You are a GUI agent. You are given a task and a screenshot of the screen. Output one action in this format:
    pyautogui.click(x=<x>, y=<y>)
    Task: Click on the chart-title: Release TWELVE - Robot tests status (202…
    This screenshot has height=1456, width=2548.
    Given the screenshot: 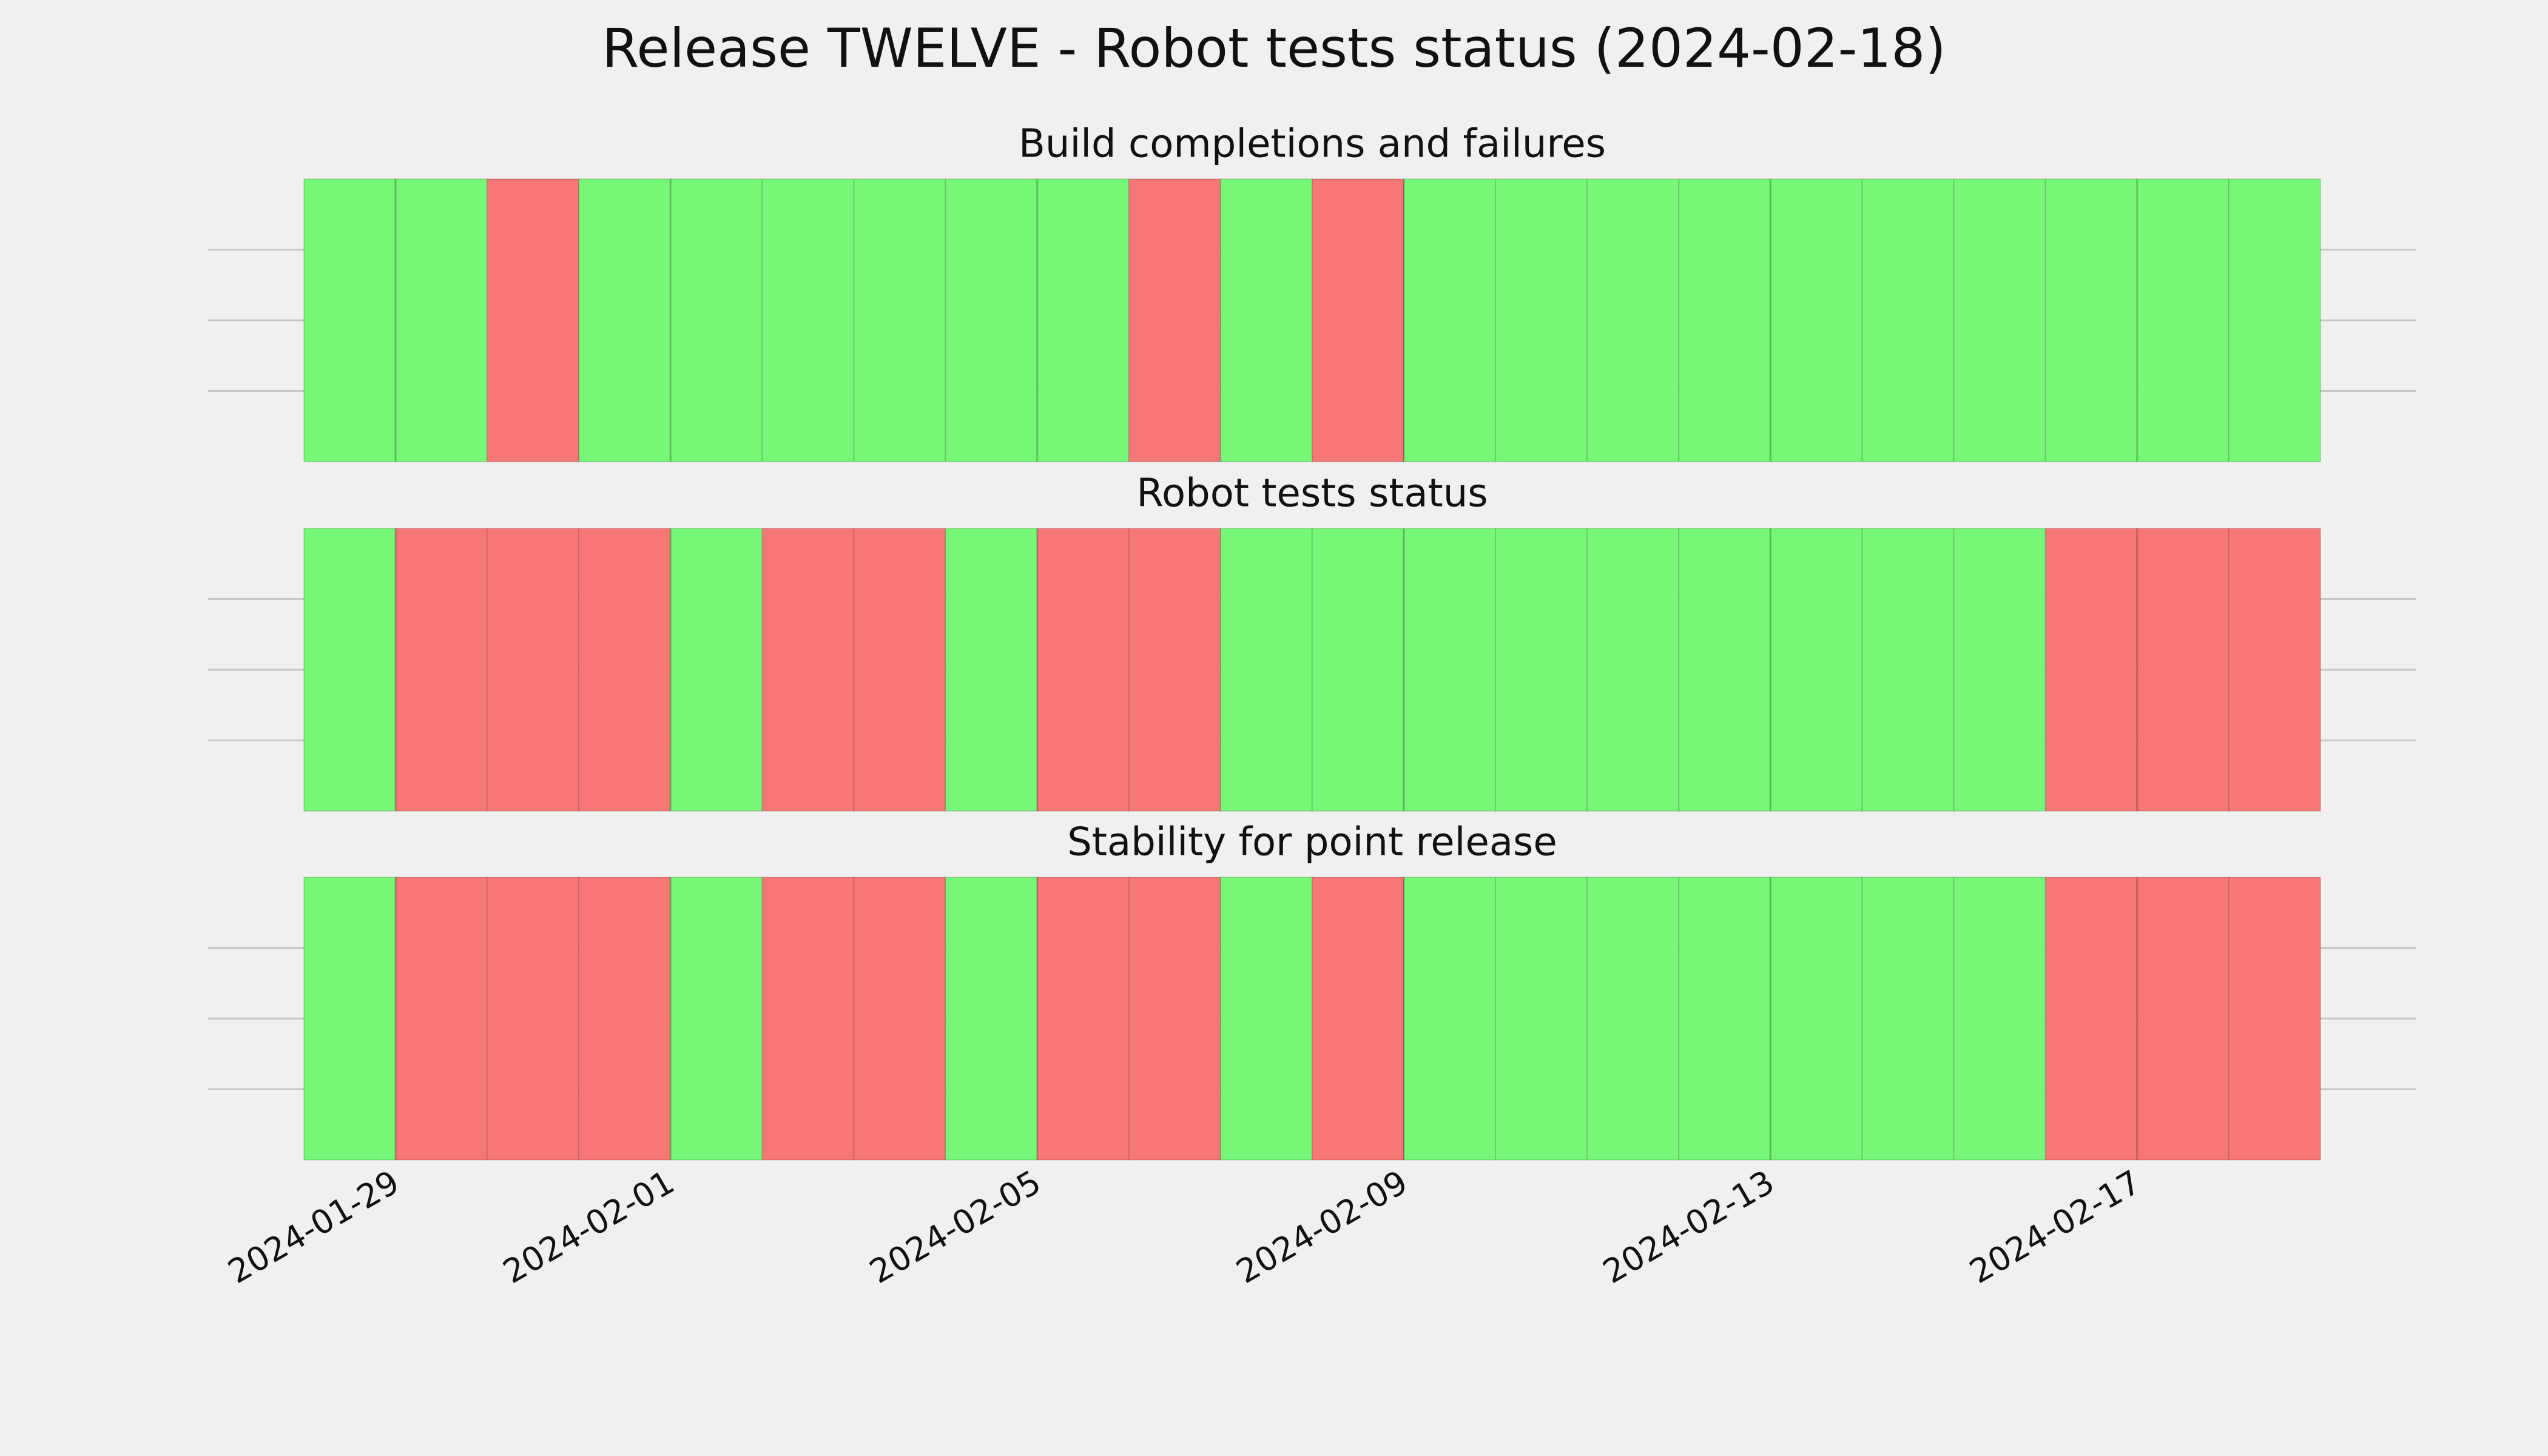 What is the action you would take?
    pyautogui.click(x=1274, y=48)
    